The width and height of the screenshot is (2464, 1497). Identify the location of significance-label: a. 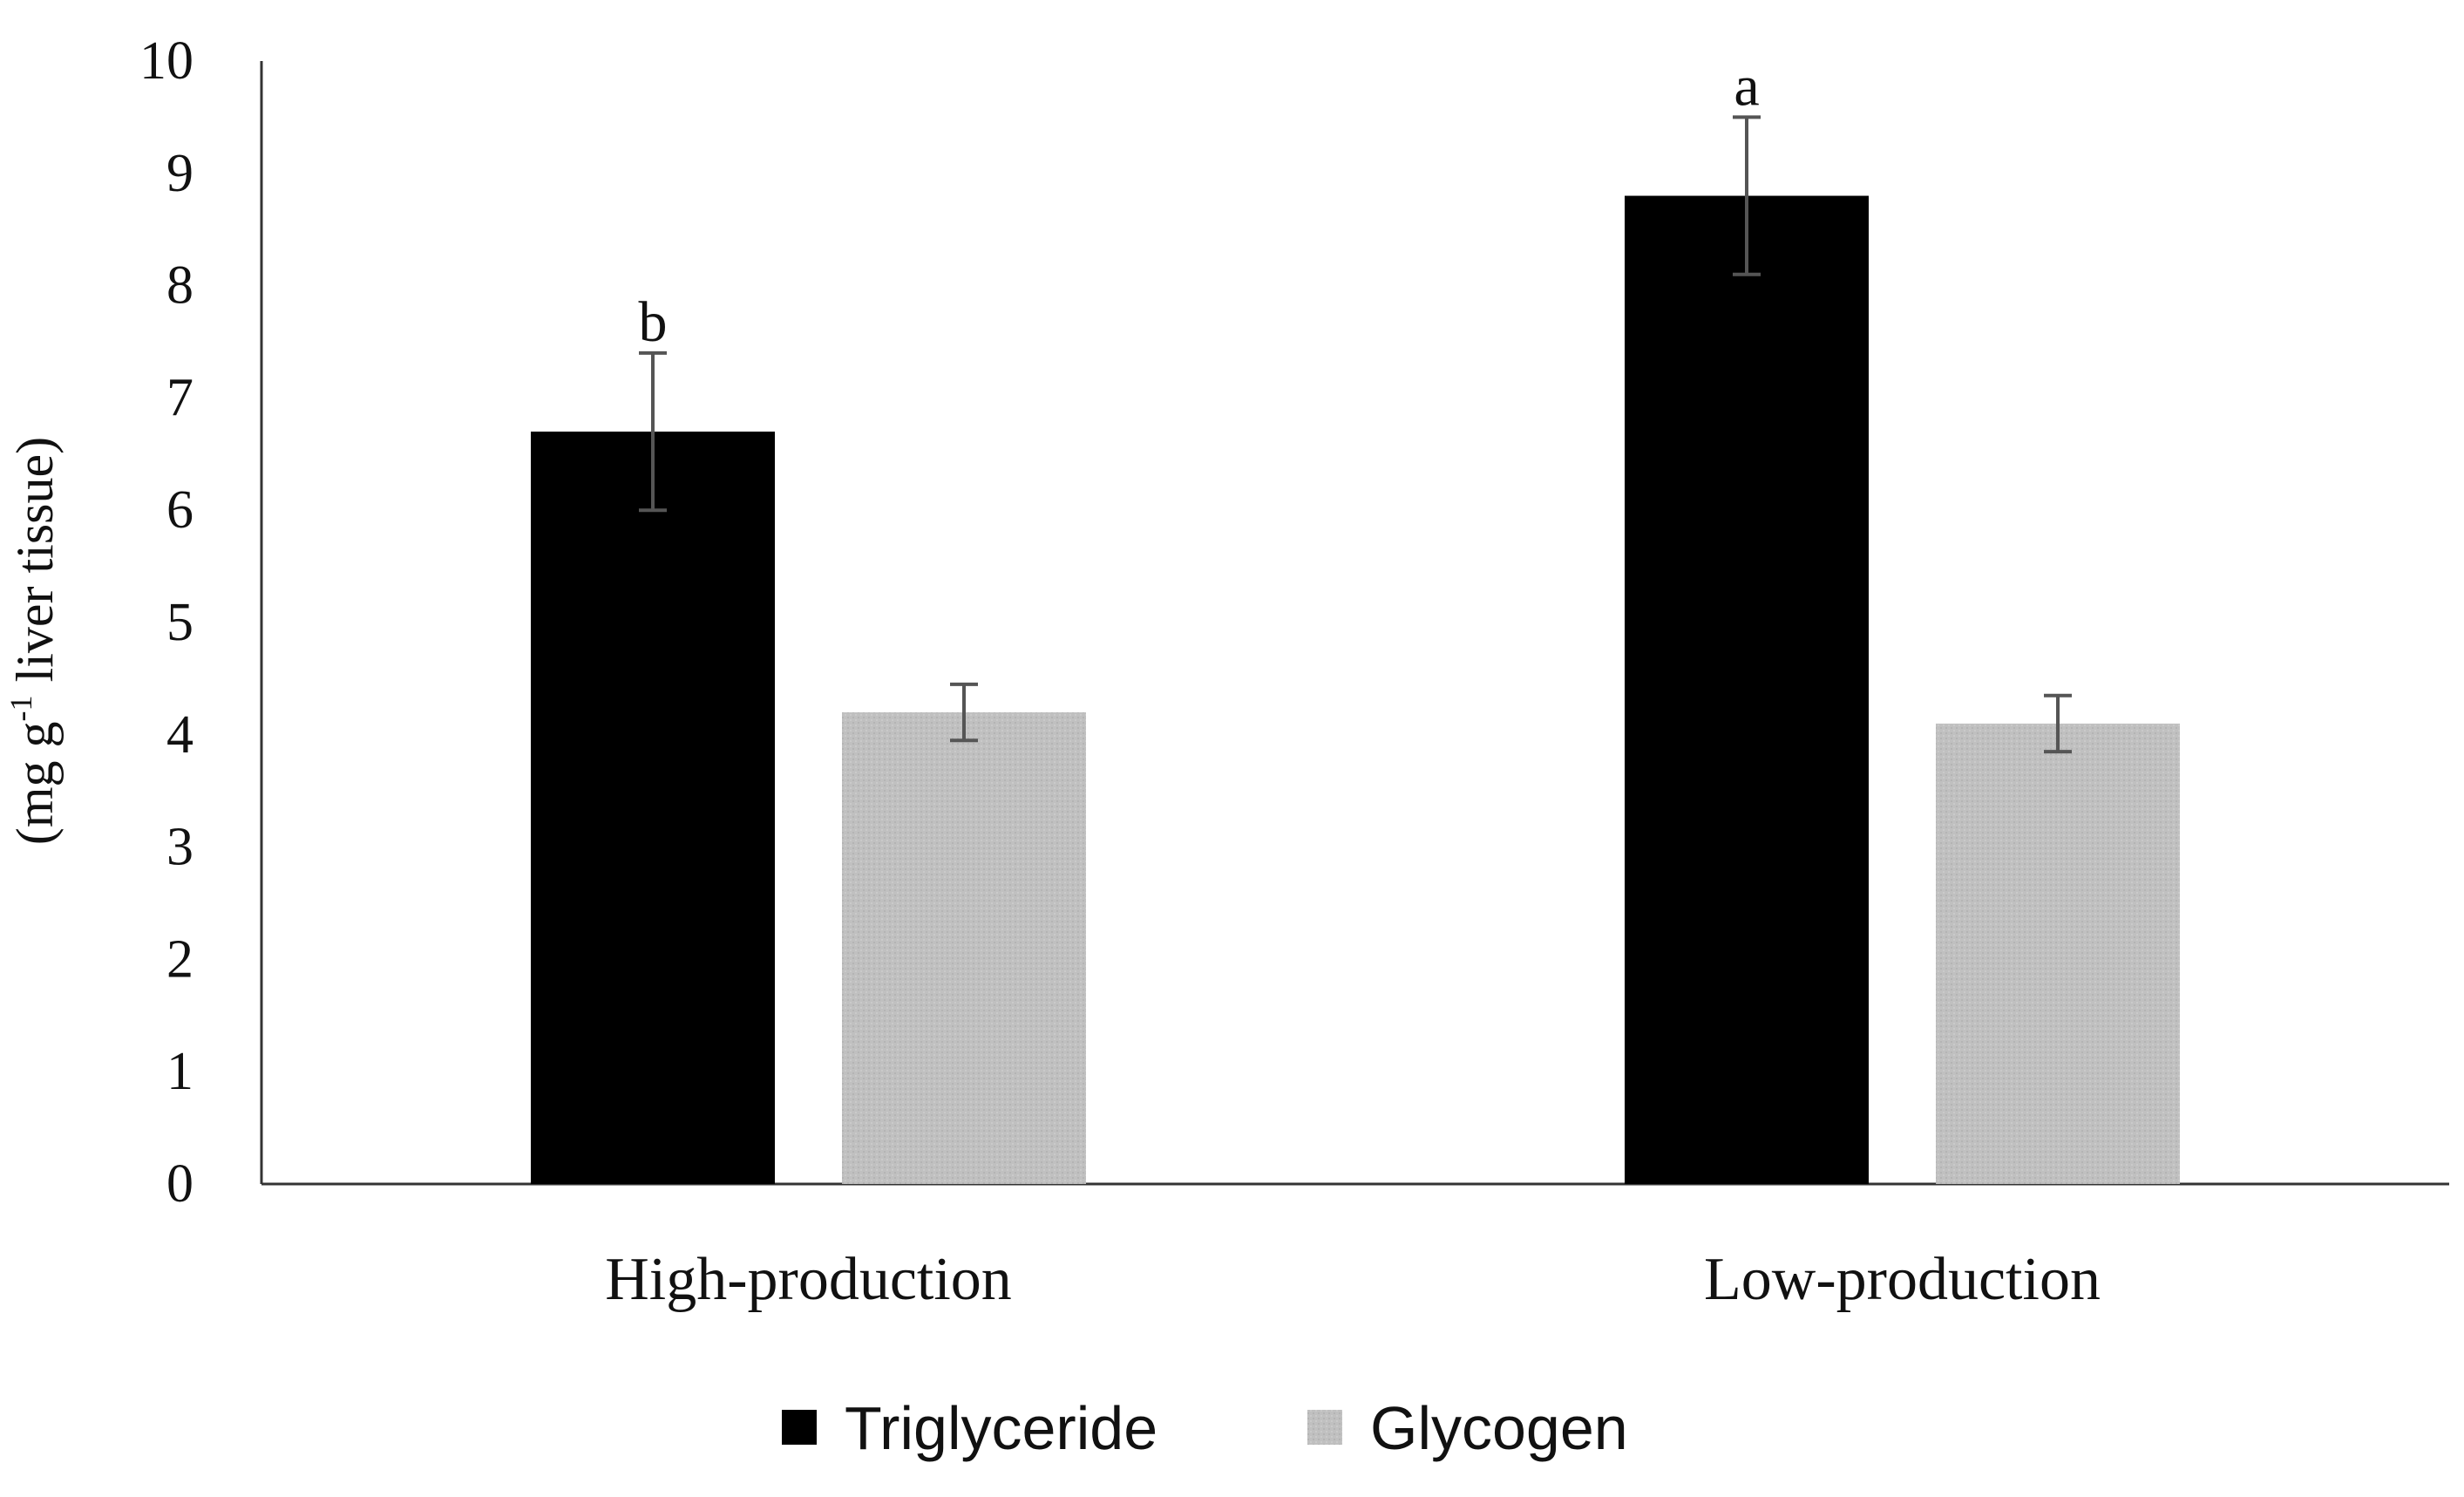
(1746, 86).